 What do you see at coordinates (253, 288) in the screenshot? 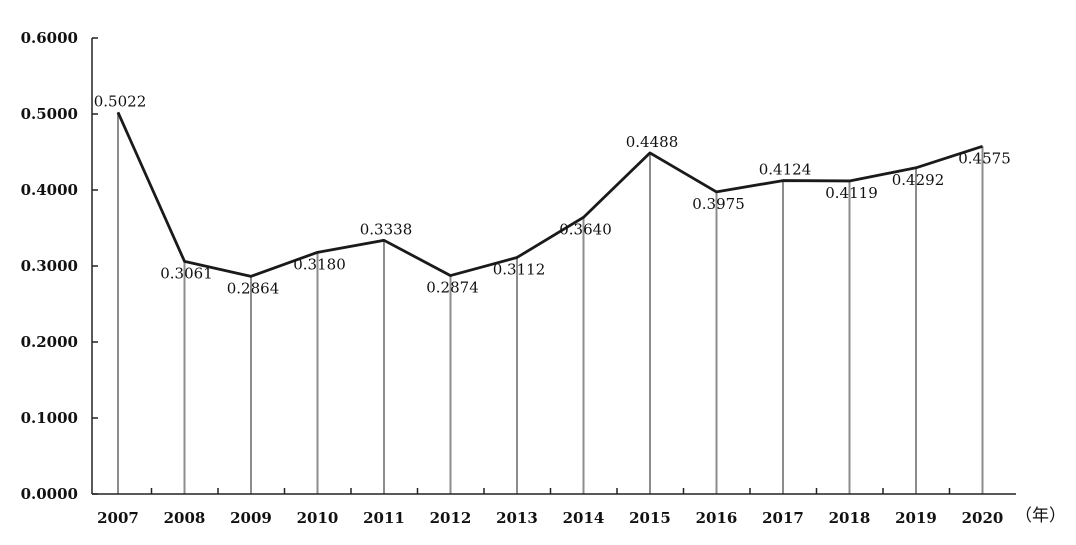
I see `data-label: 0.2864` at bounding box center [253, 288].